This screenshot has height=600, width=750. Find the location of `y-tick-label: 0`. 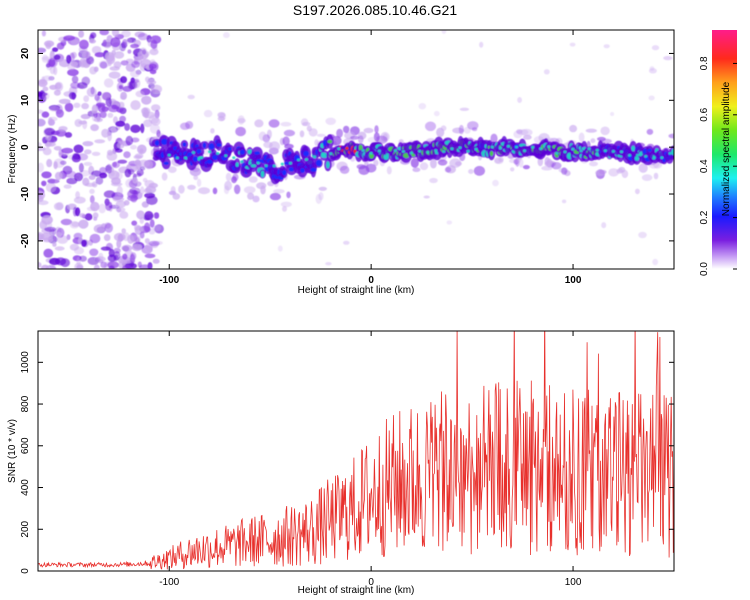

y-tick-label: 0 is located at coordinates (25, 571).